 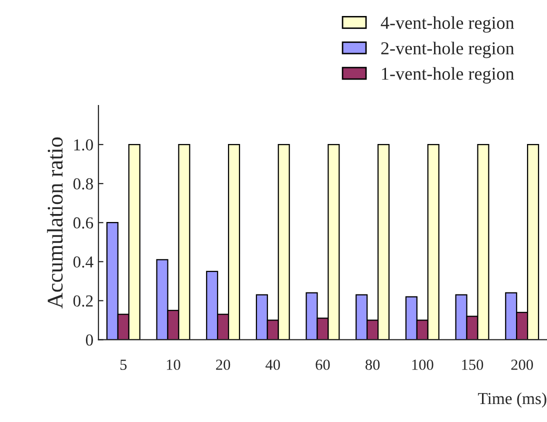 What do you see at coordinates (522, 365) in the screenshot?
I see `x-tick-label: 200` at bounding box center [522, 365].